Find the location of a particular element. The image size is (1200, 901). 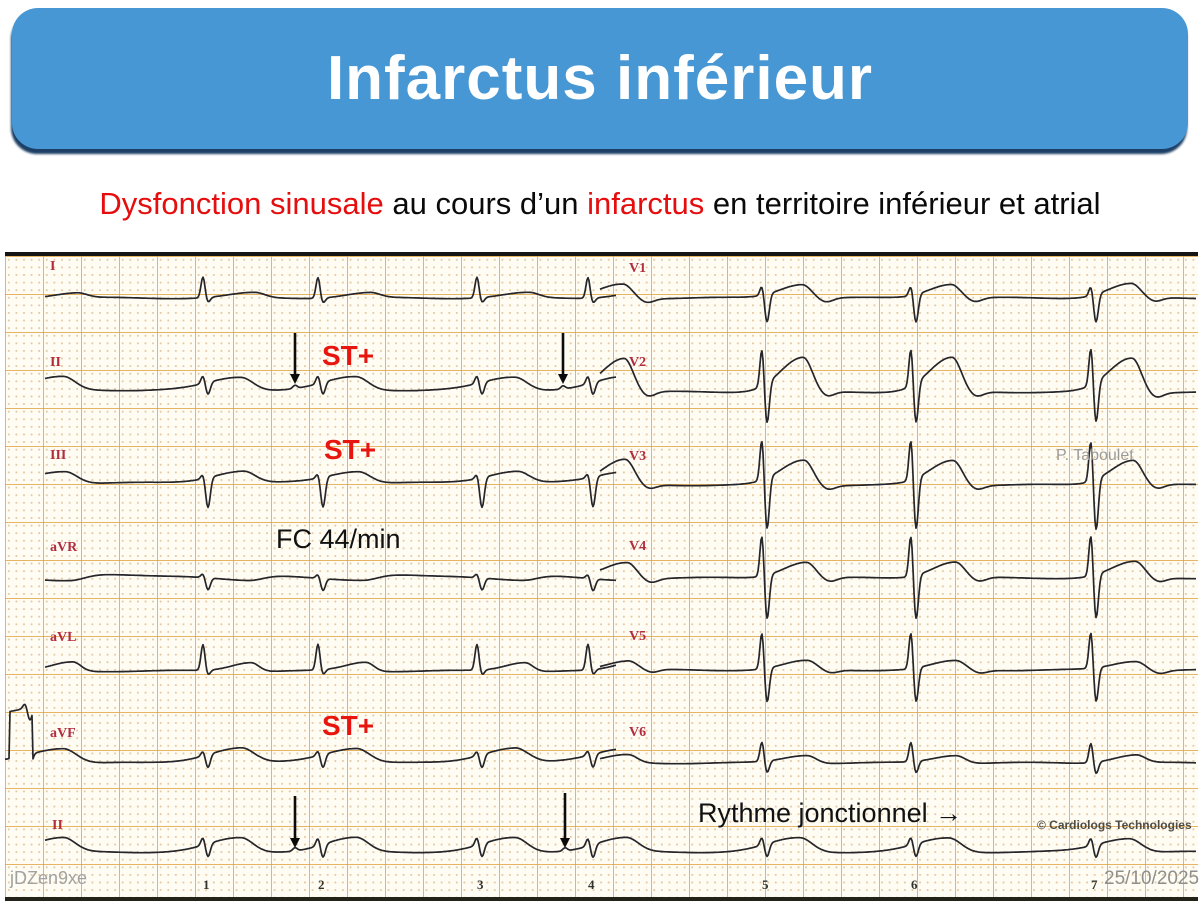

page-title: Infarctus inférieur is located at coordinates (600, 78).